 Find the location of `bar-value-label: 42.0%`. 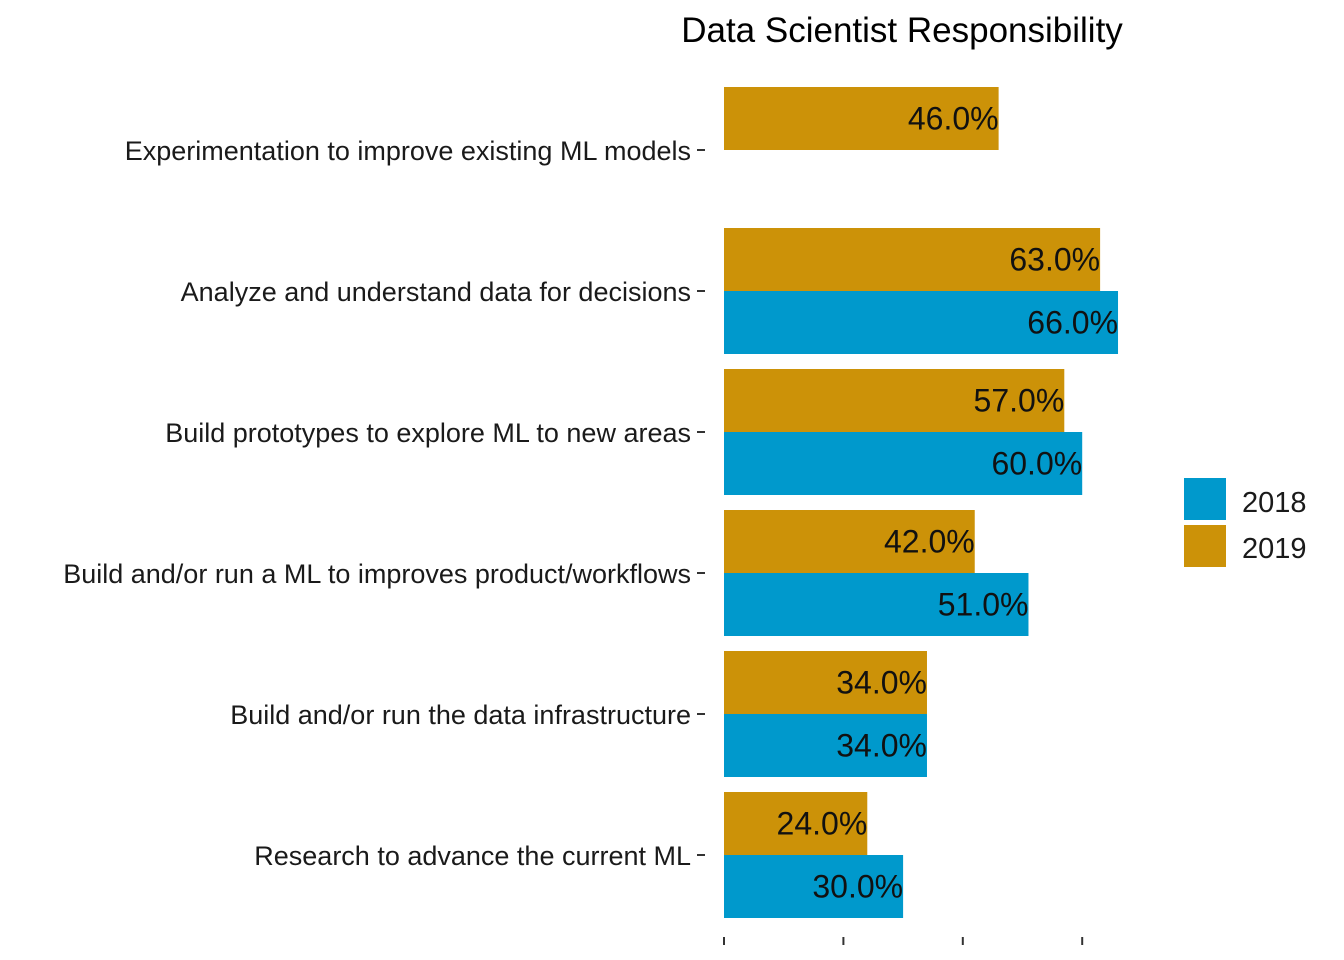

bar-value-label: 42.0% is located at coordinates (929, 542).